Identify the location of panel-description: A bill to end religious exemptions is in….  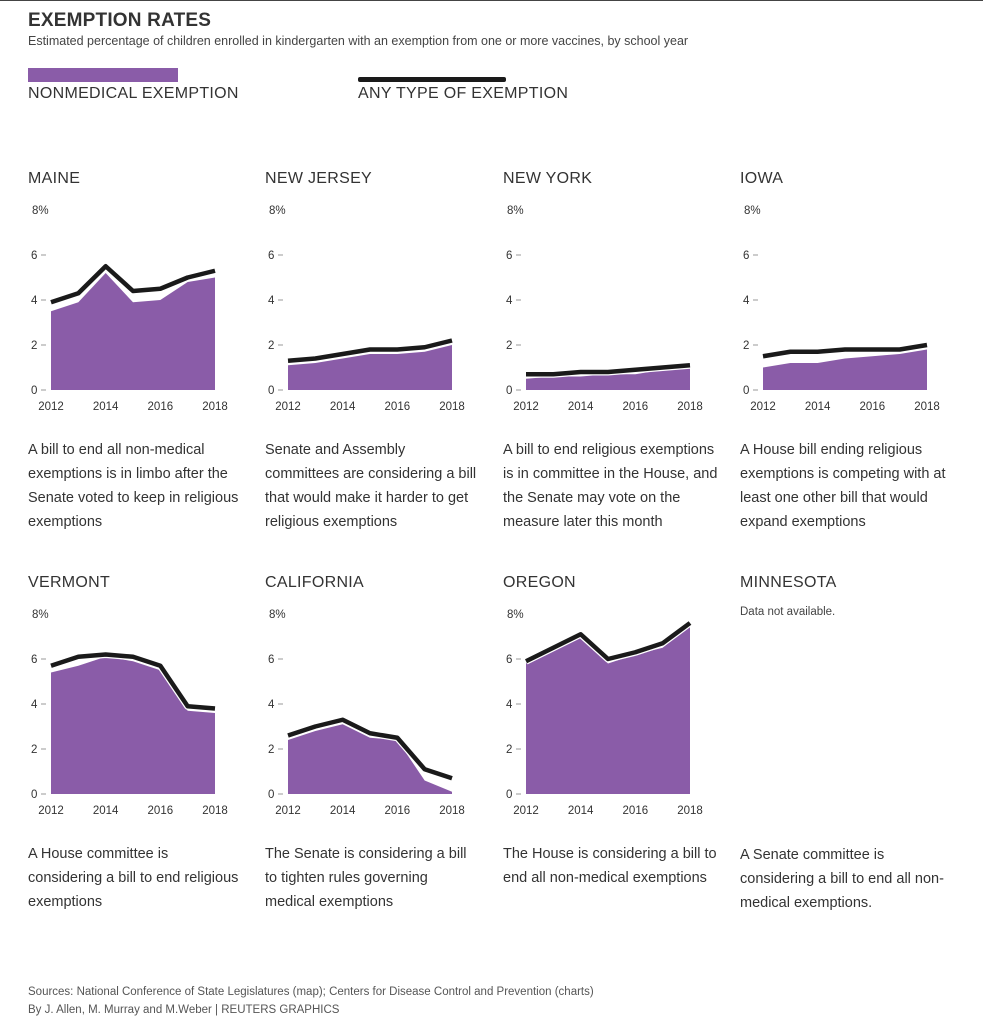
(610, 486).